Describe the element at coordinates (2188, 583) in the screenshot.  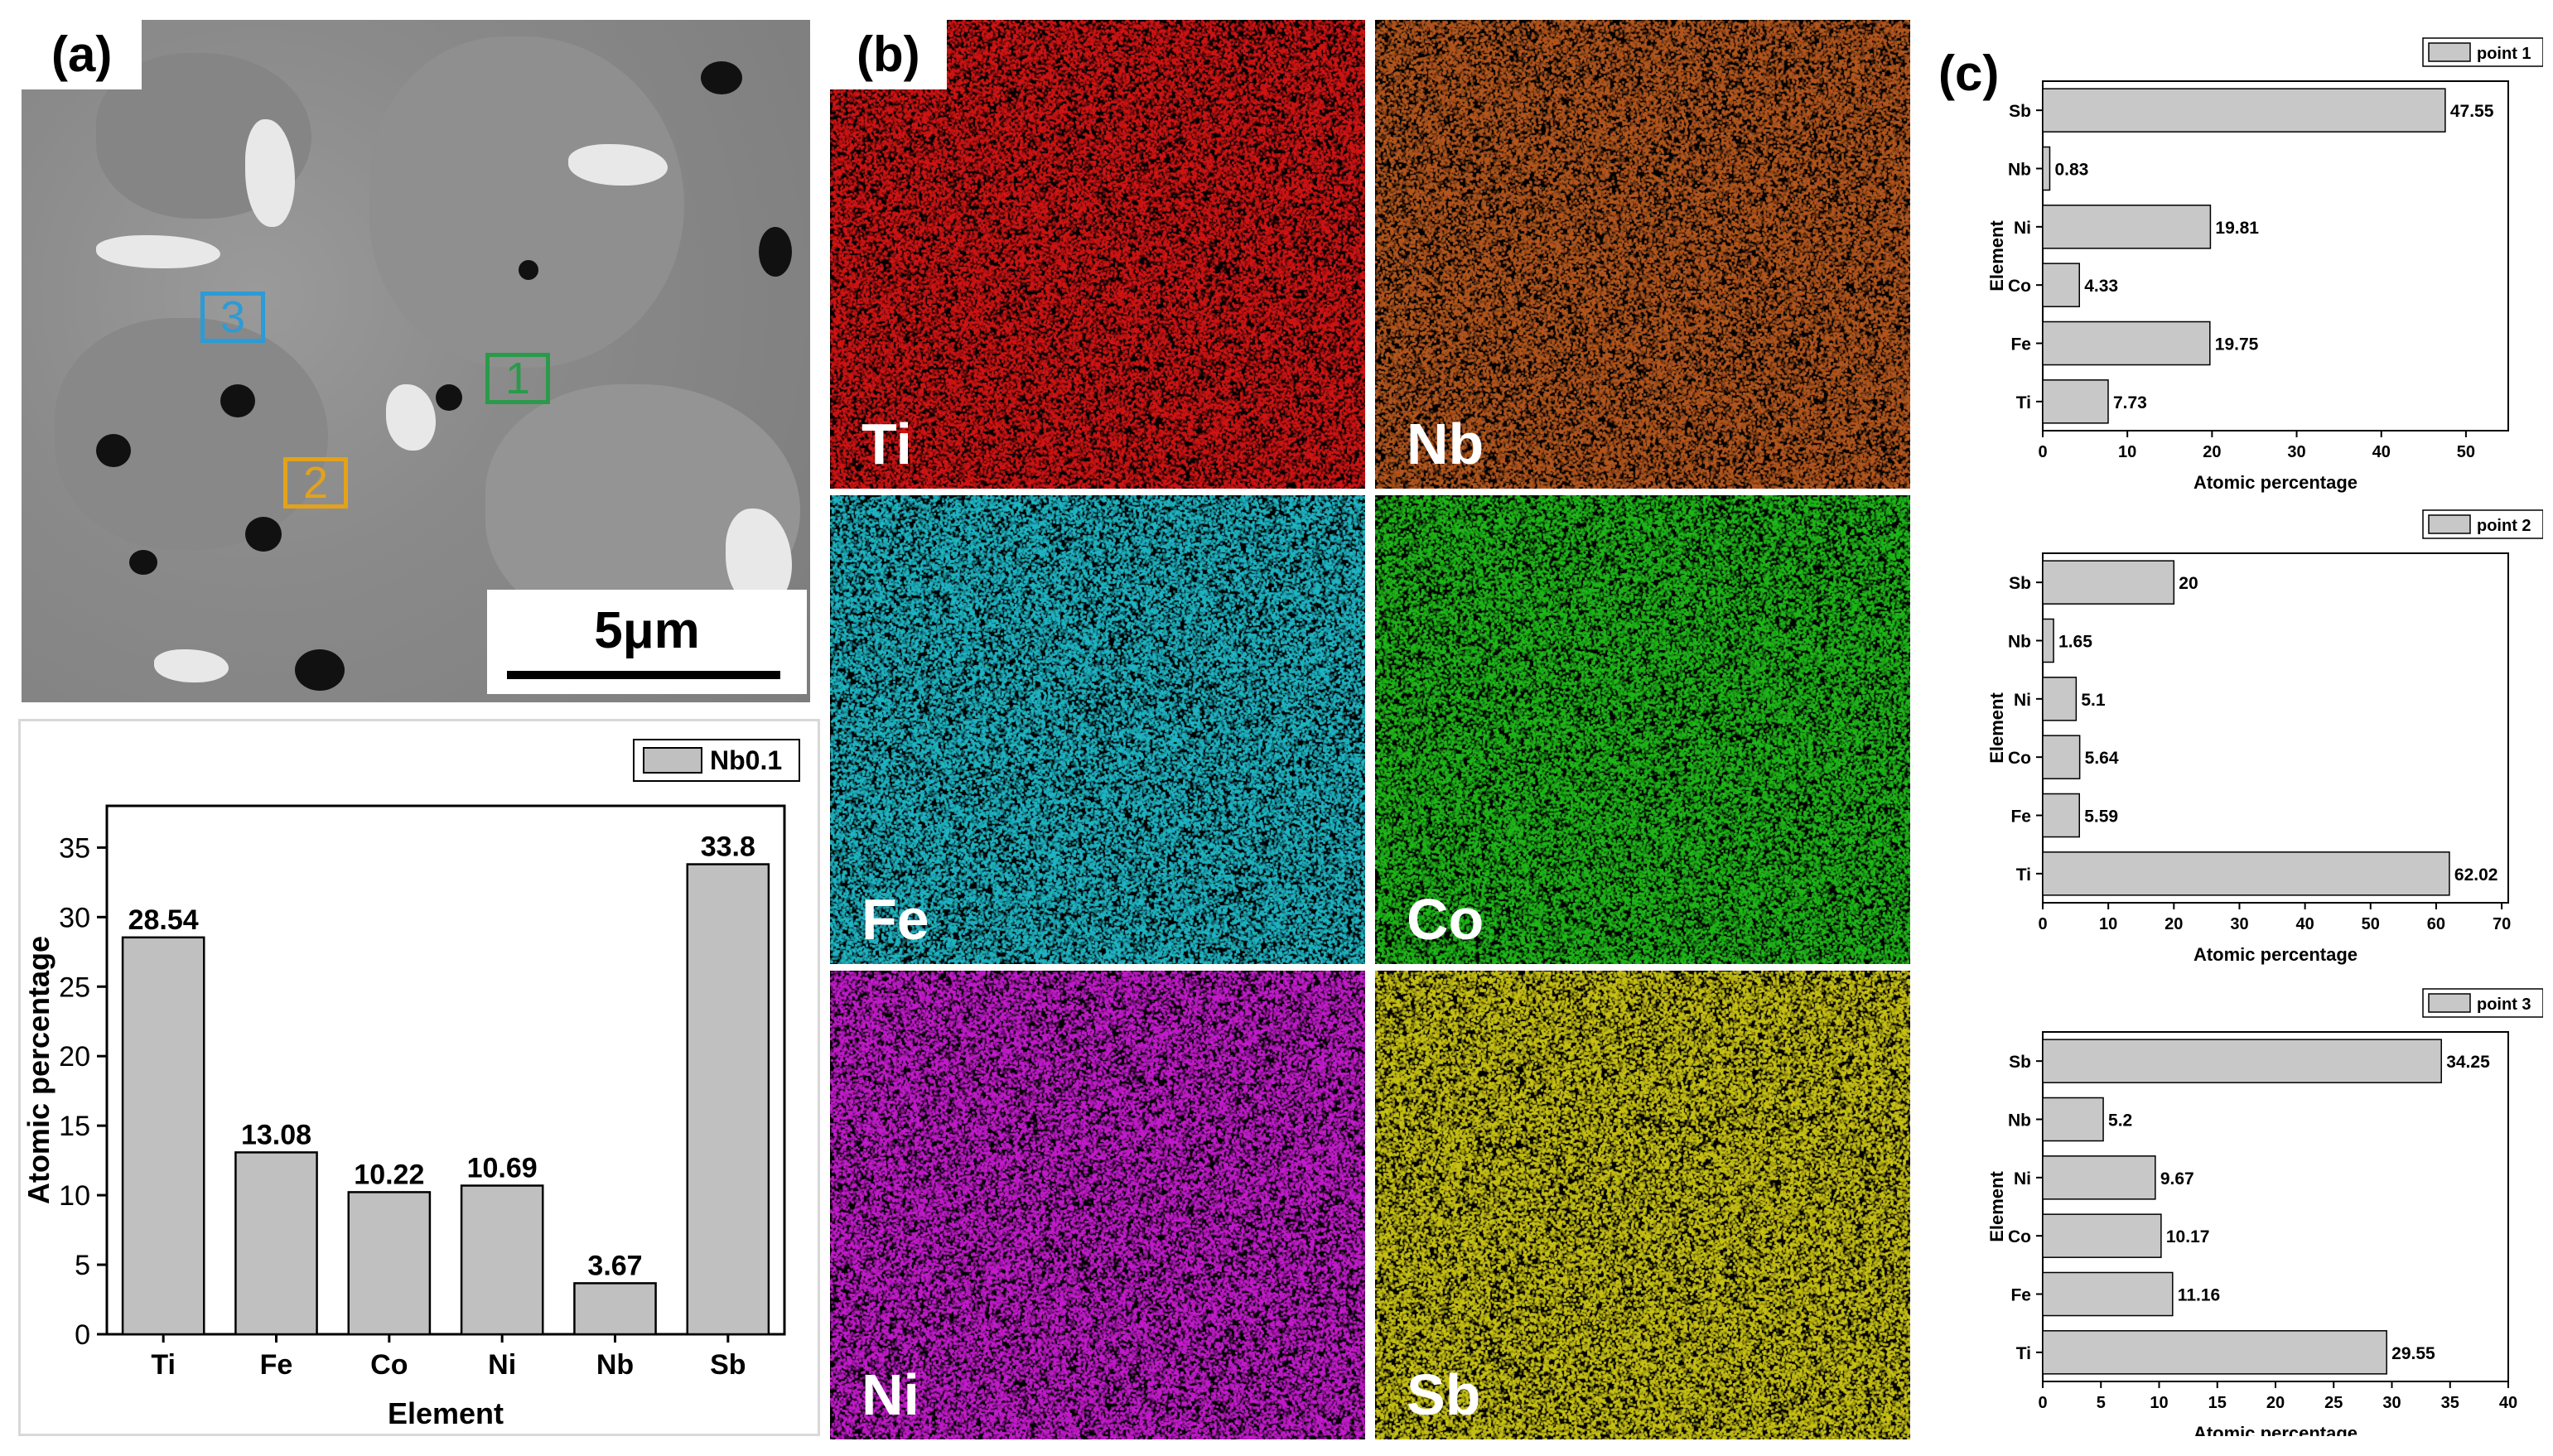
I see `bar-value-label: 20` at that location.